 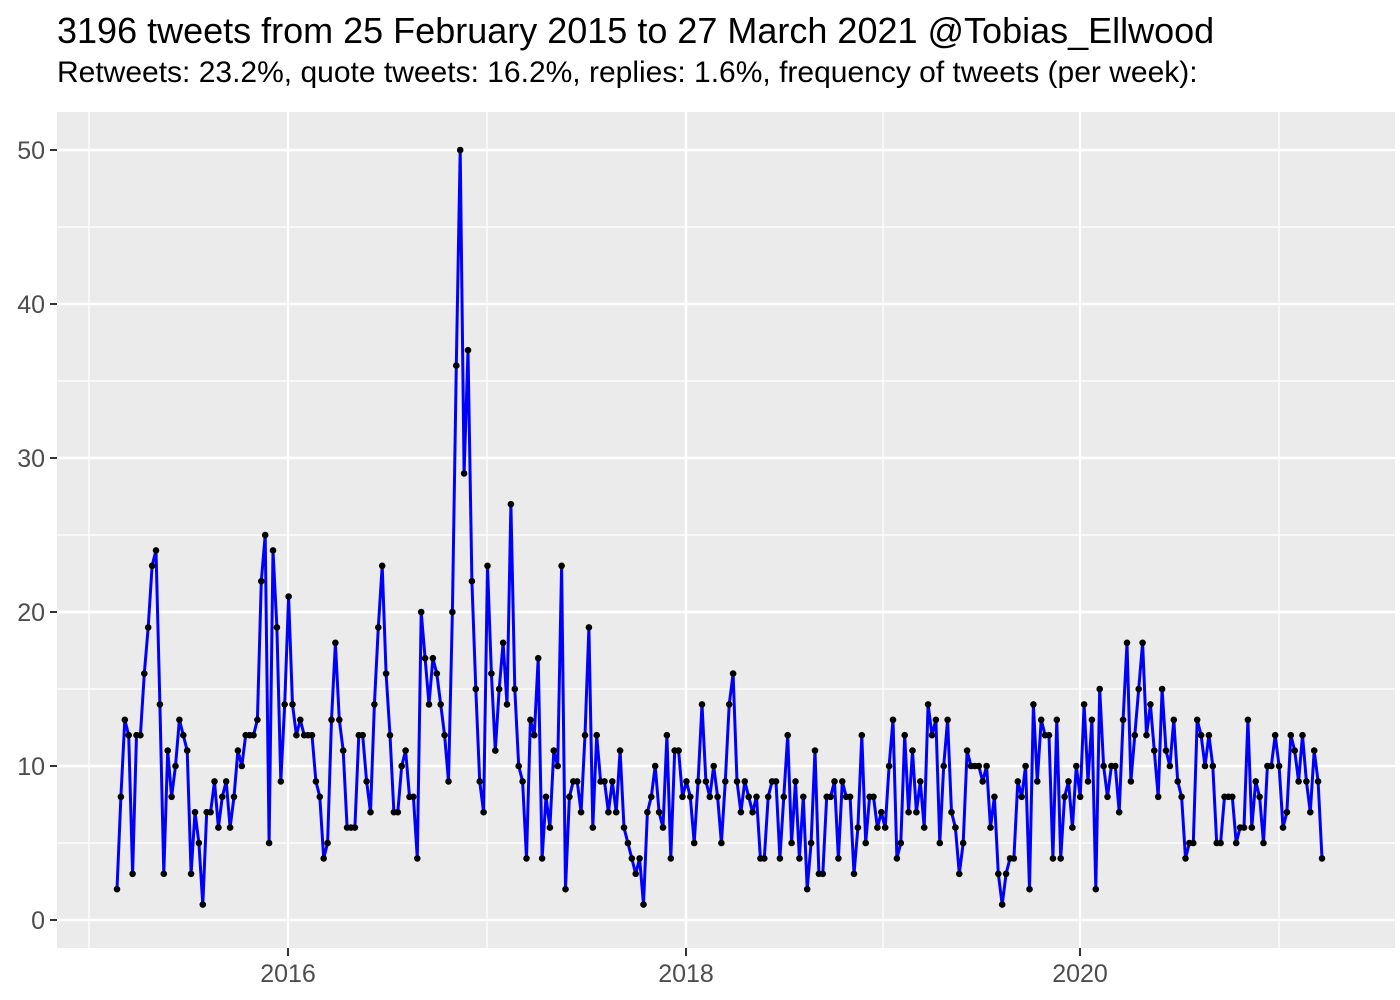 I want to click on x-axis-label: 2020, so click(x=1080, y=974).